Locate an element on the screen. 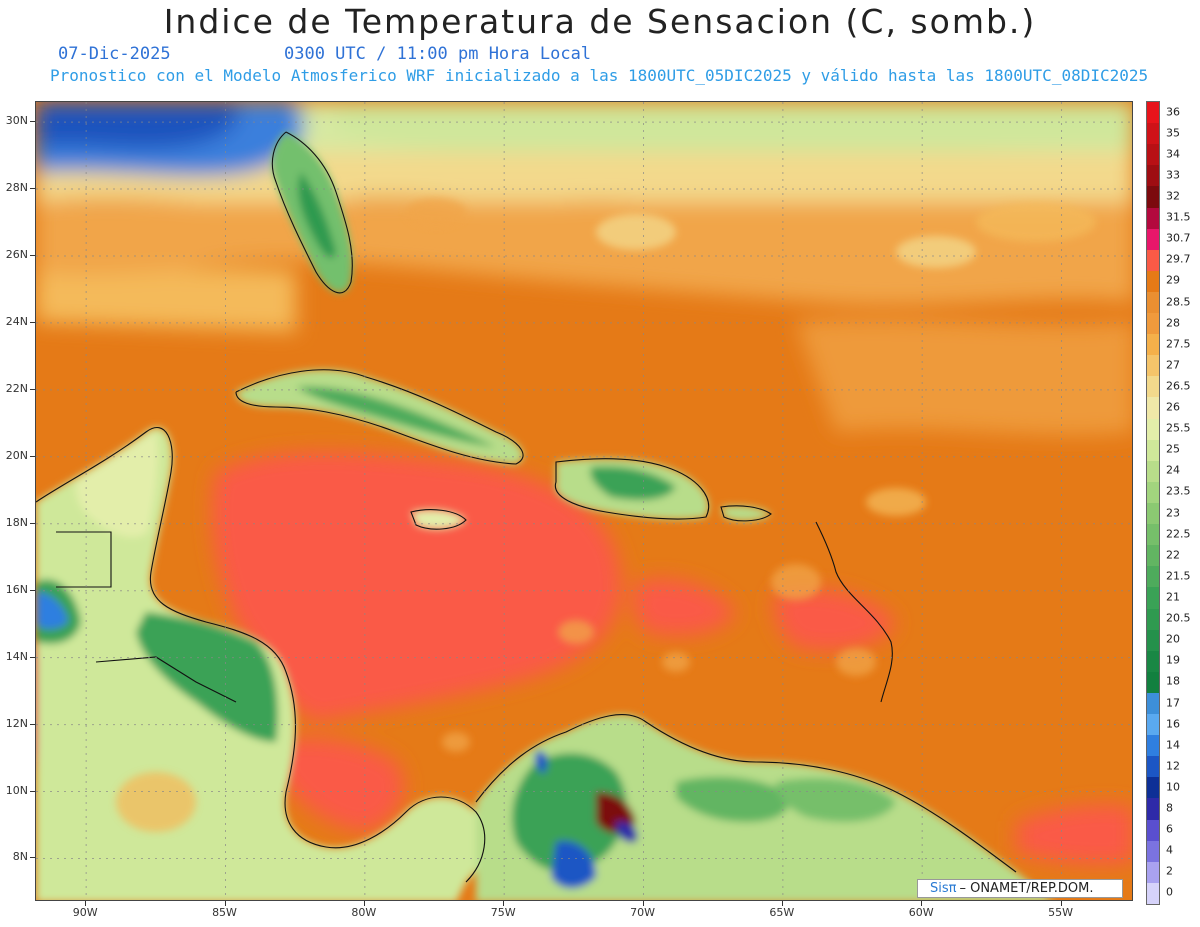 The image size is (1200, 927). colorbar-label: 24 is located at coordinates (1173, 470).